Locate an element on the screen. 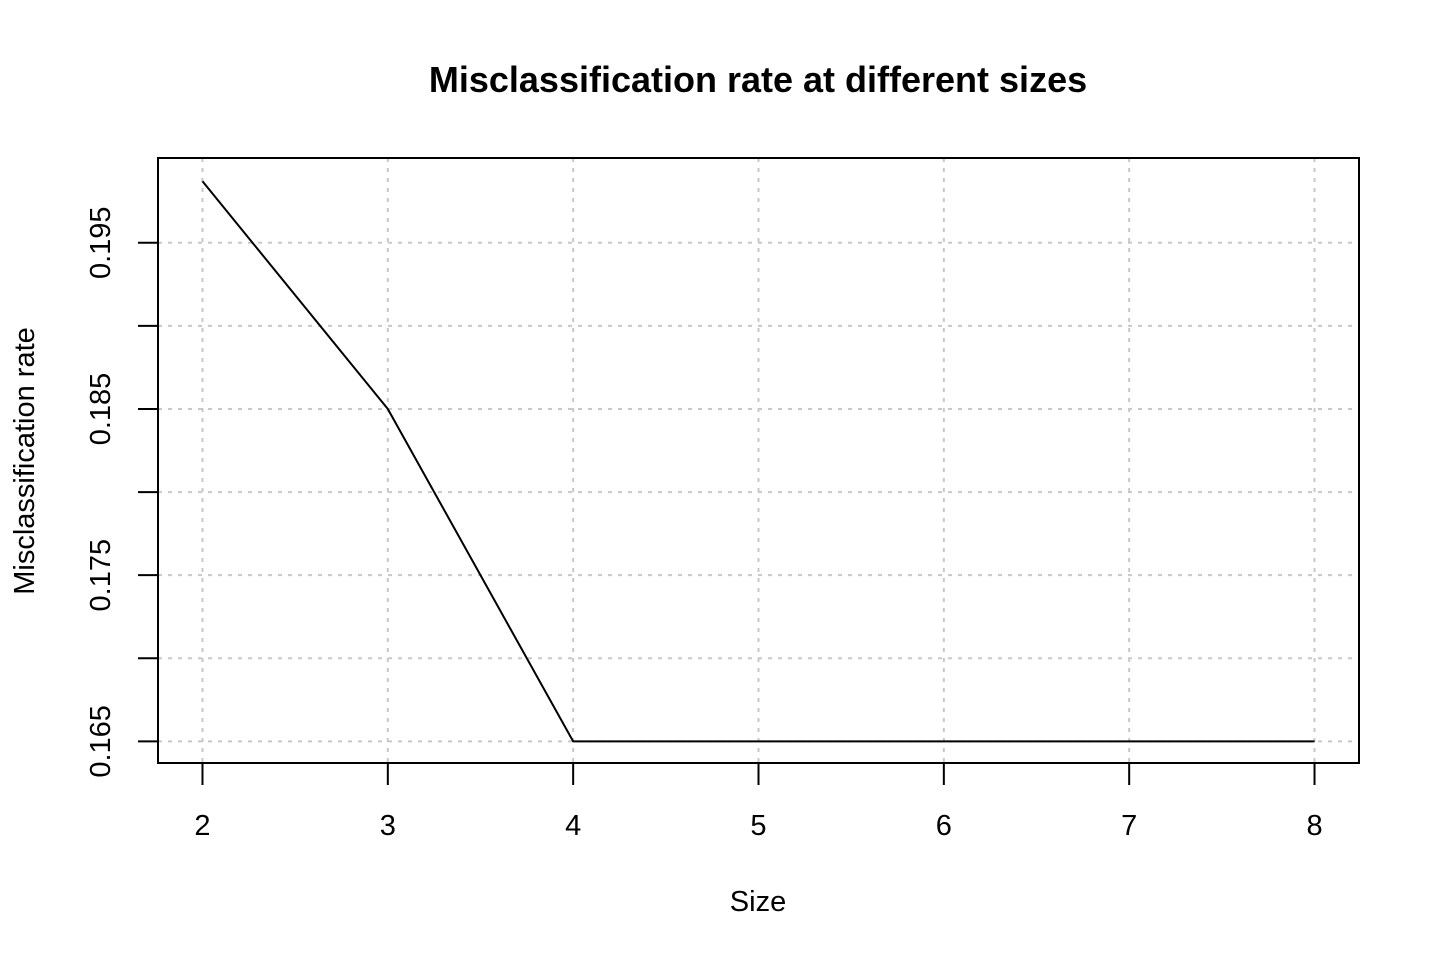  x-tick-label-3: 5 is located at coordinates (758, 826).